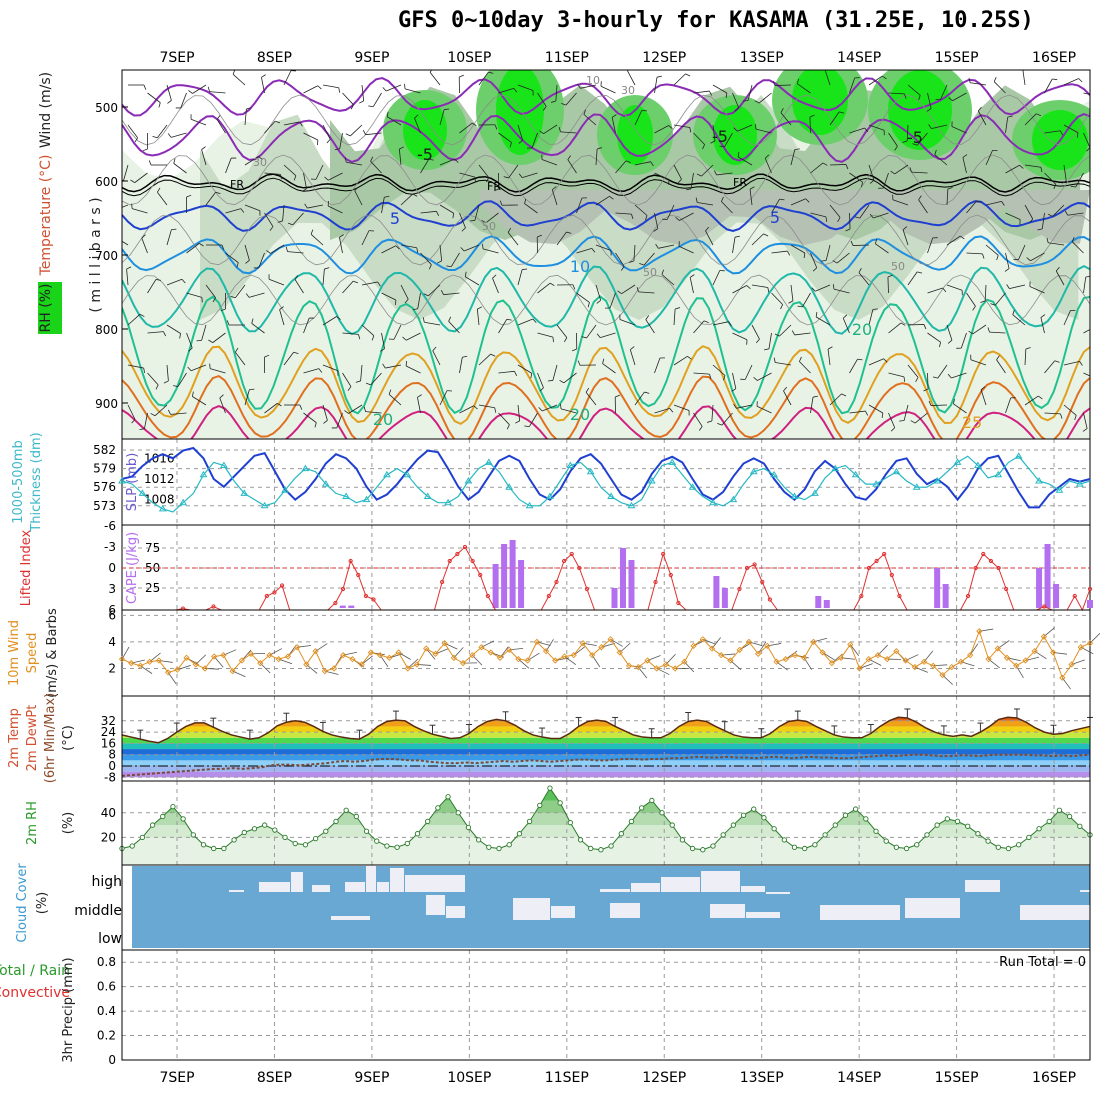 This screenshot has height=1100, width=1100. Describe the element at coordinates (593, 80) in the screenshot. I see `contour-label: 10` at that location.